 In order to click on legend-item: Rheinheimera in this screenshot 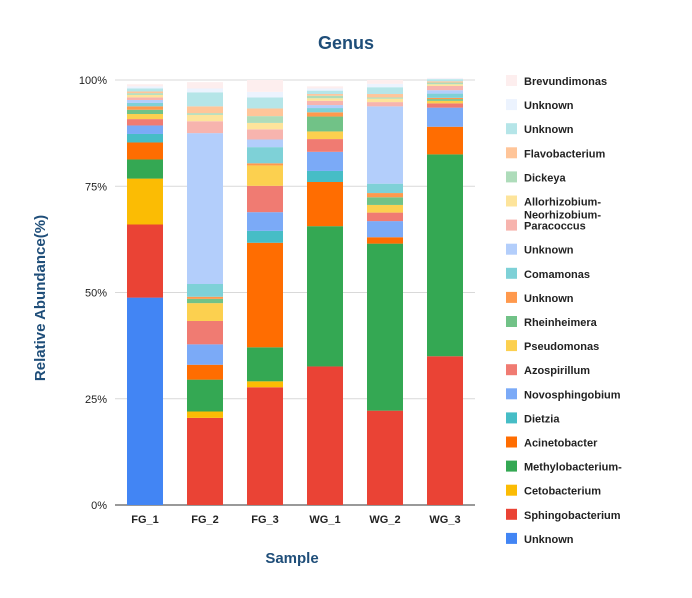, I will do `click(552, 322)`.